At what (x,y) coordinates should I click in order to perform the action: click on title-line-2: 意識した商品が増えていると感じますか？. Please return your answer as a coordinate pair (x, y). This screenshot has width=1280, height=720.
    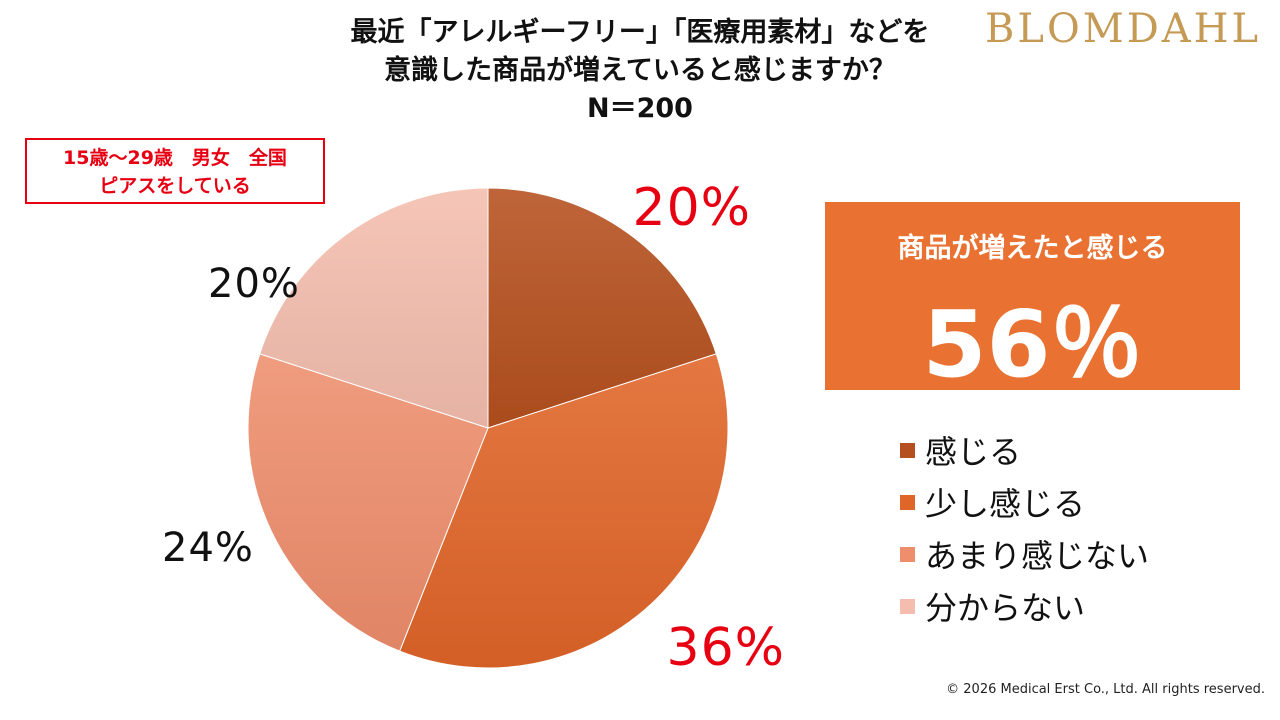
    Looking at the image, I should click on (640, 70).